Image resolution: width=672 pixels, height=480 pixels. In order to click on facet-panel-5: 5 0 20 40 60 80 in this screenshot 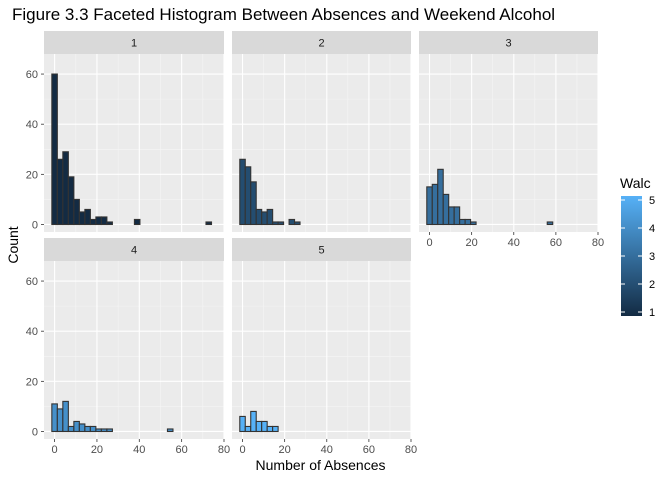, I will do `click(324, 347)`.